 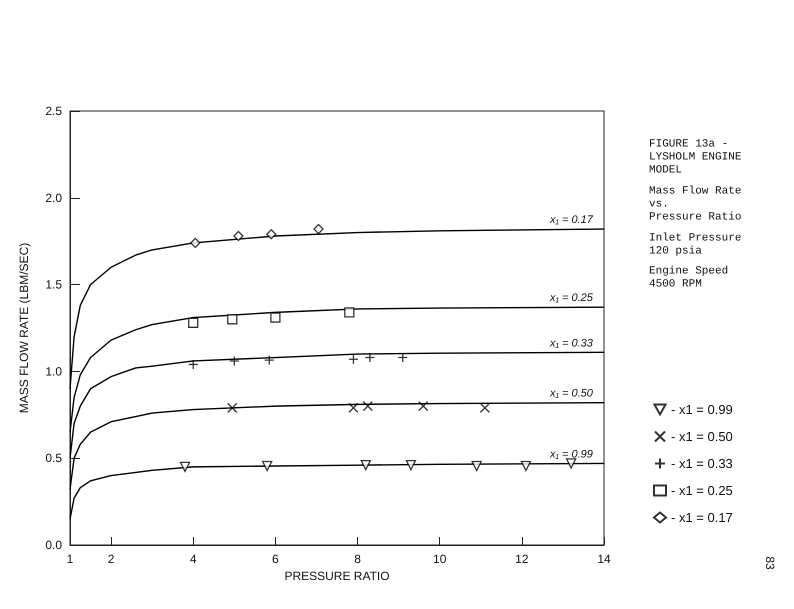 I want to click on x-tick-label: 14, so click(x=604, y=559).